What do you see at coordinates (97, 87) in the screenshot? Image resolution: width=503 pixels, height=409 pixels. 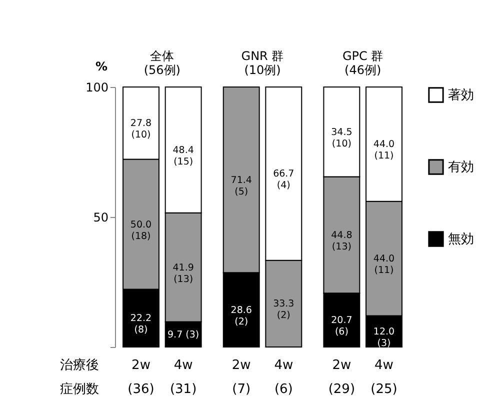 I see `y-tick-label: 100` at bounding box center [97, 87].